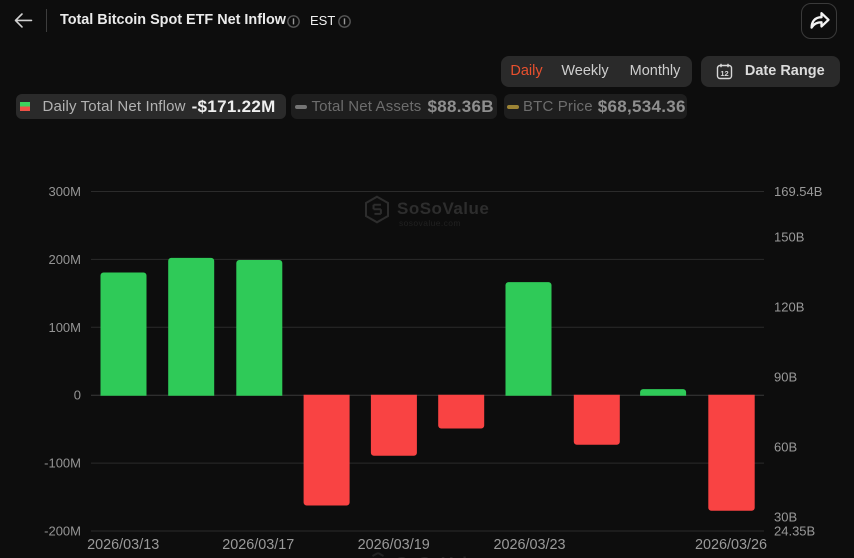 The height and width of the screenshot is (558, 854). Describe the element at coordinates (789, 306) in the screenshot. I see `svg-text: 120B` at that location.